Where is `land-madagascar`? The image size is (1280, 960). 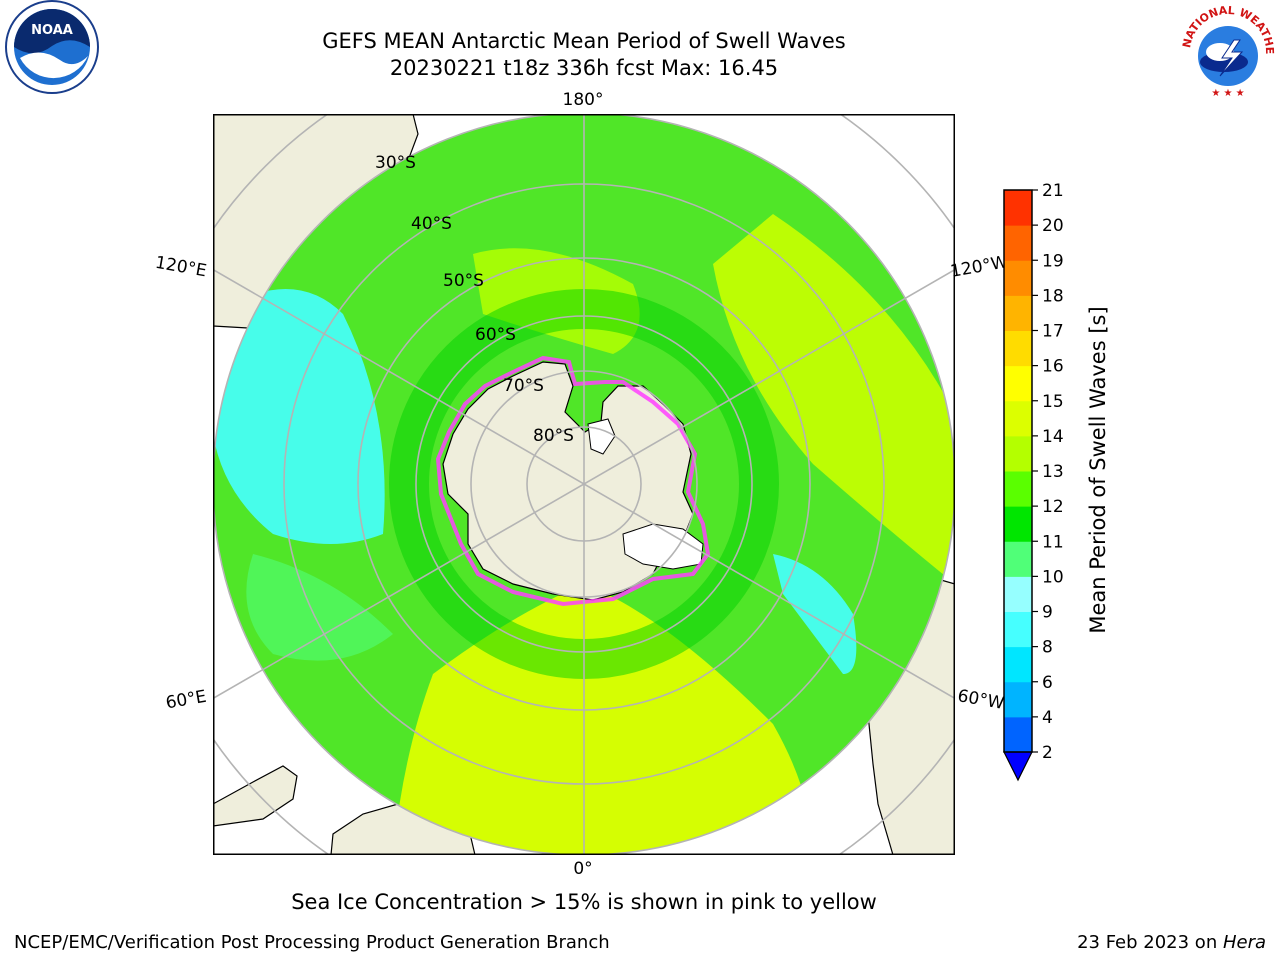
land-madagascar is located at coordinates (255, 796).